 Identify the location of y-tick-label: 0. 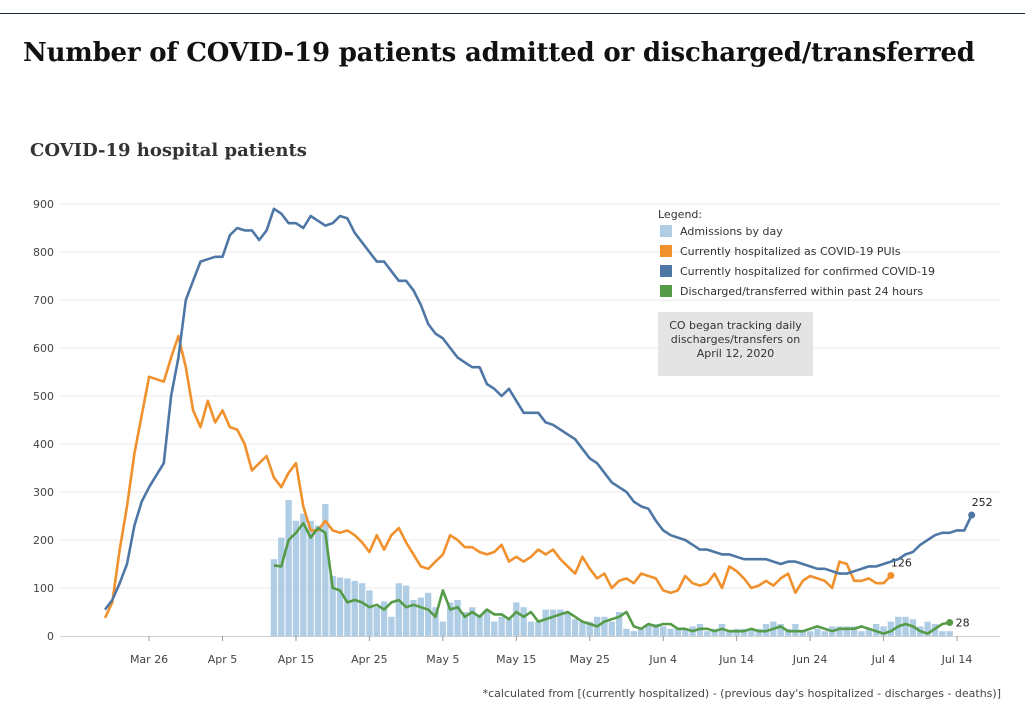
(50, 636).